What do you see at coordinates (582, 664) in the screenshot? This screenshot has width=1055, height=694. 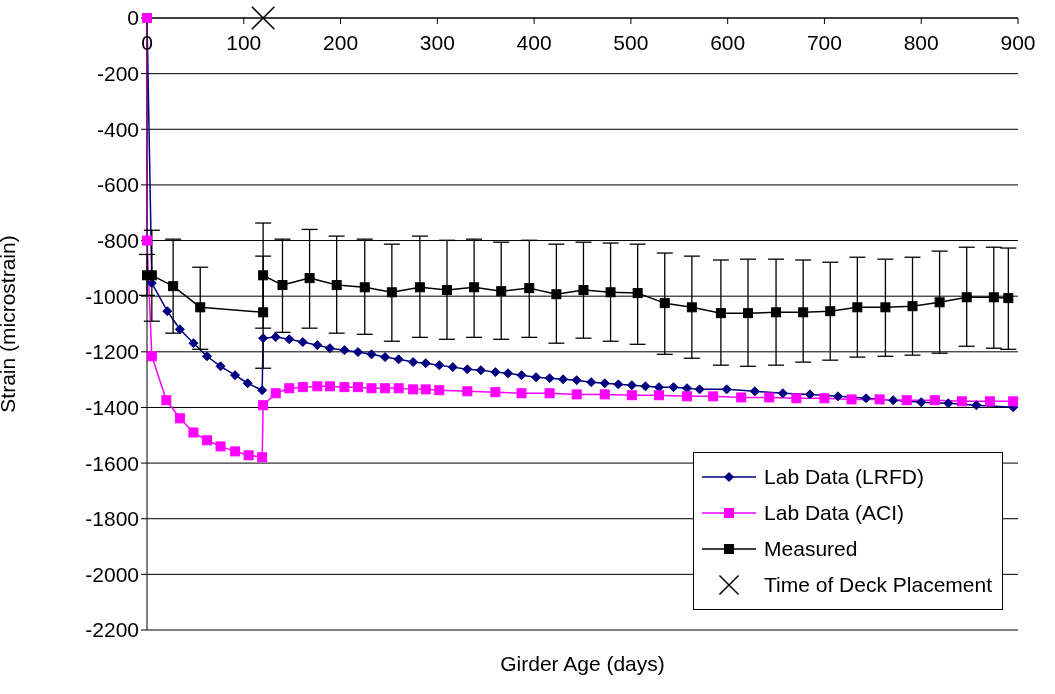 I see `x-axis-title: Girder Age (days)` at bounding box center [582, 664].